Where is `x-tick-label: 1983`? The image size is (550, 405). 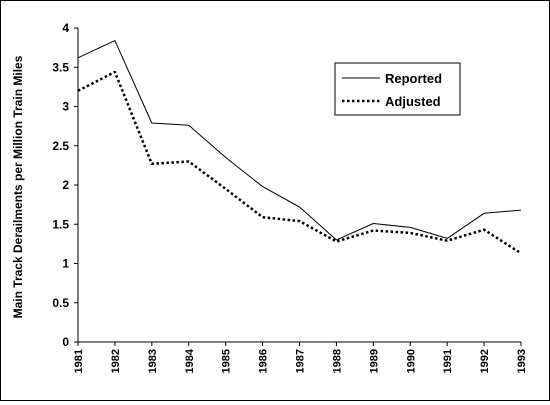 x-tick-label: 1983 is located at coordinates (153, 361).